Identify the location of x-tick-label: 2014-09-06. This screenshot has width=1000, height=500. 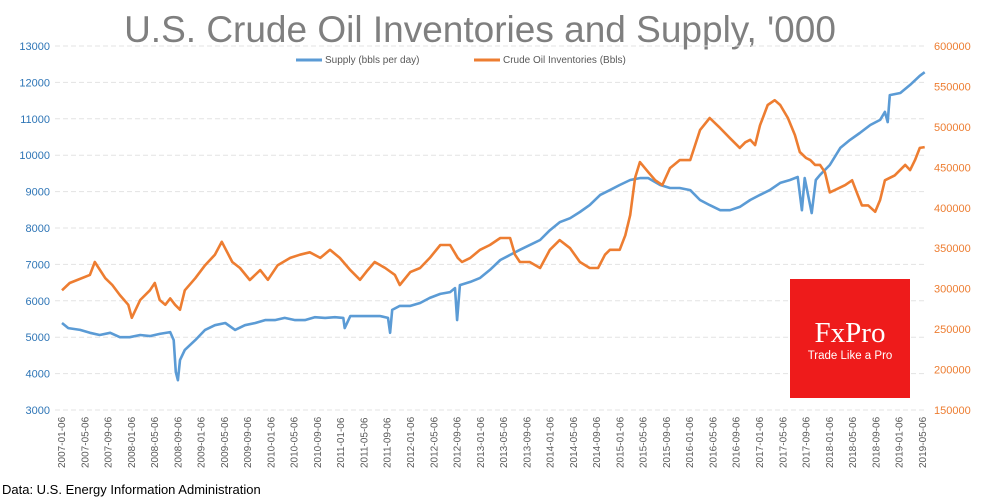
(597, 442).